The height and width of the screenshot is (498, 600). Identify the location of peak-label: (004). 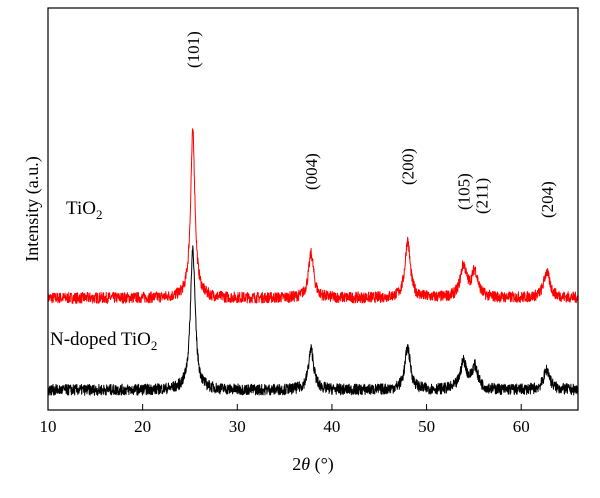
(311, 171).